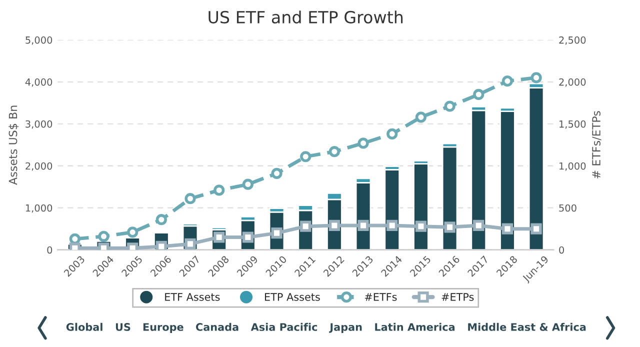 The image size is (640, 347). What do you see at coordinates (39, 208) in the screenshot?
I see `y-tick-label: 1,000` at bounding box center [39, 208].